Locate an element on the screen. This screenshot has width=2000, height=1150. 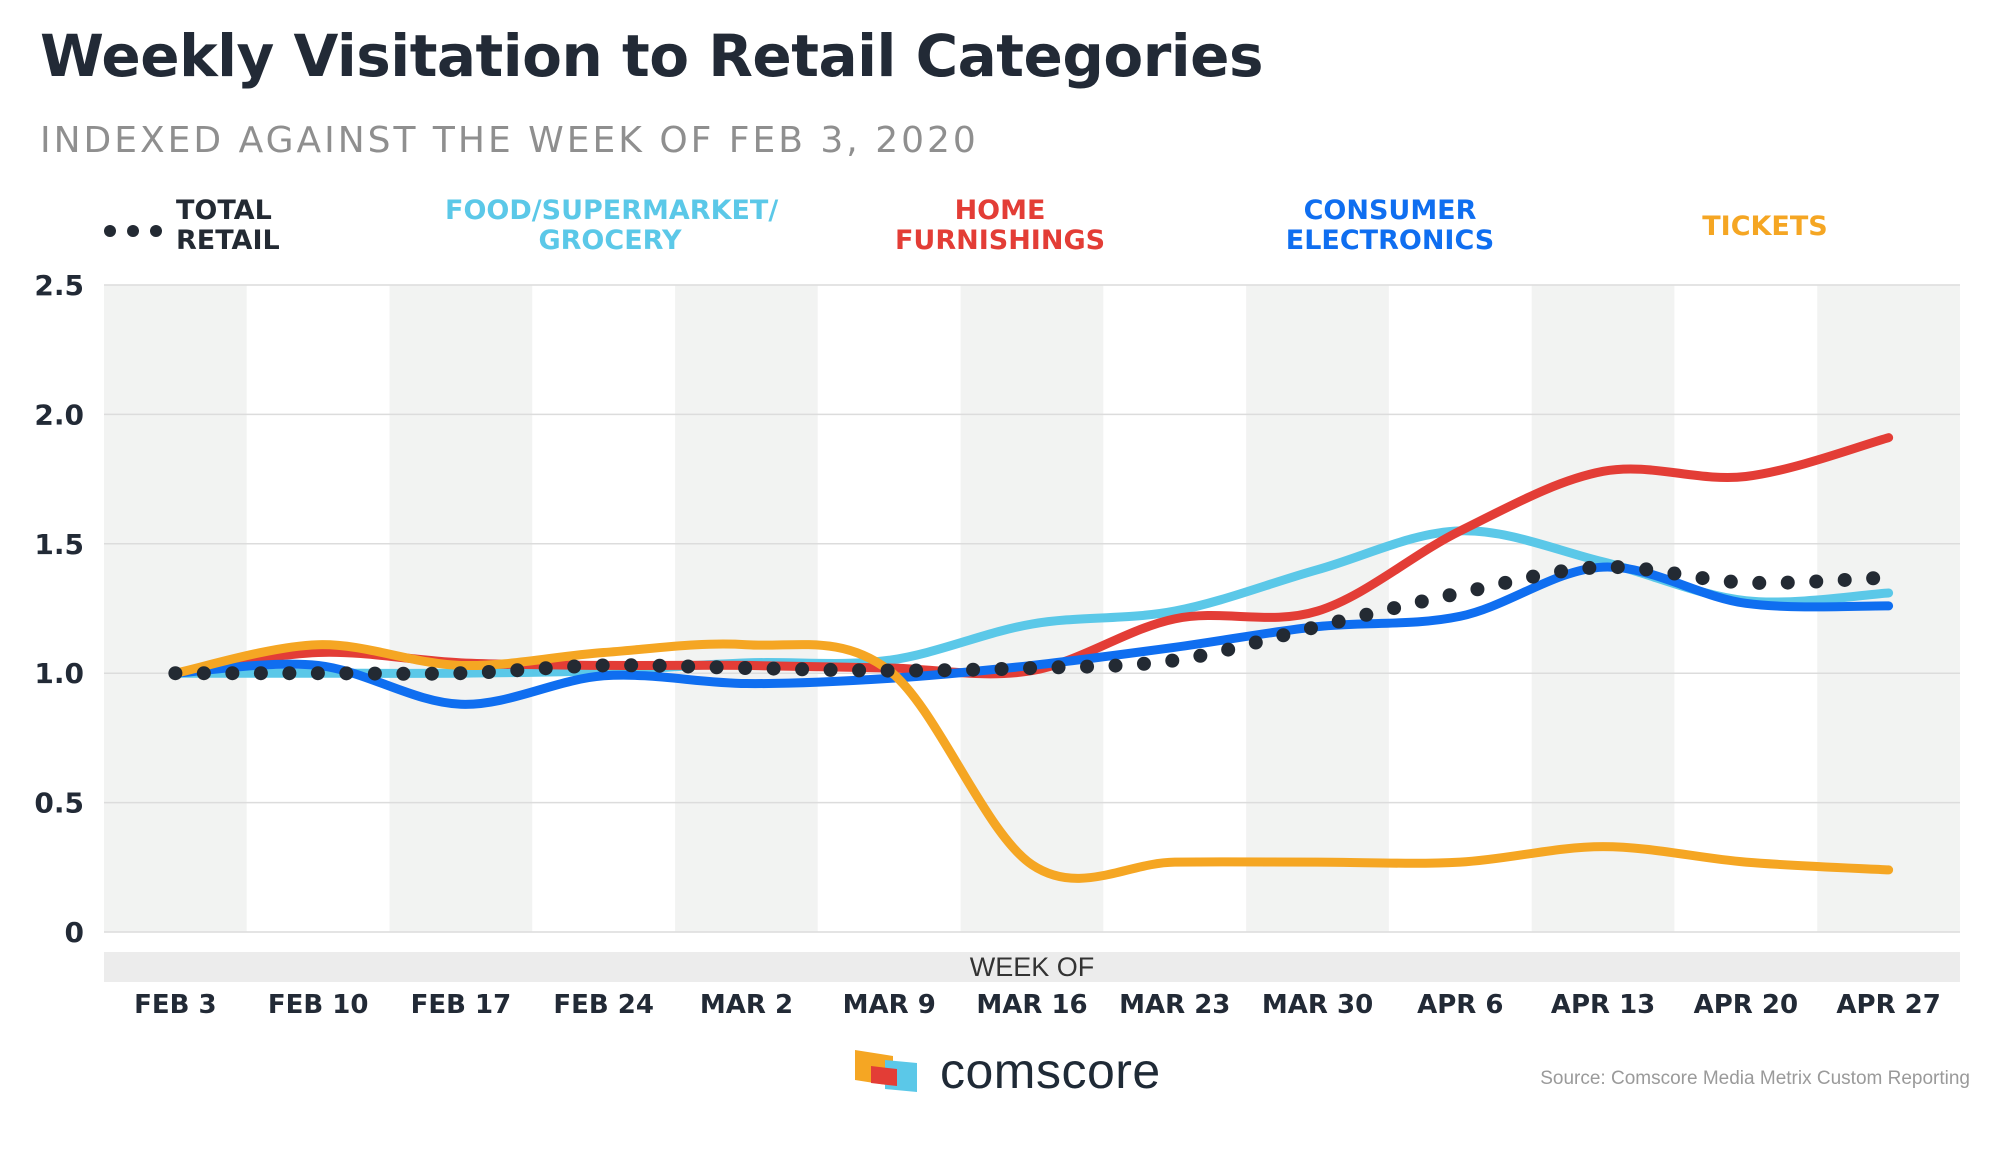
legend-total-retail: TOTAL RETAIL is located at coordinates (228, 226).